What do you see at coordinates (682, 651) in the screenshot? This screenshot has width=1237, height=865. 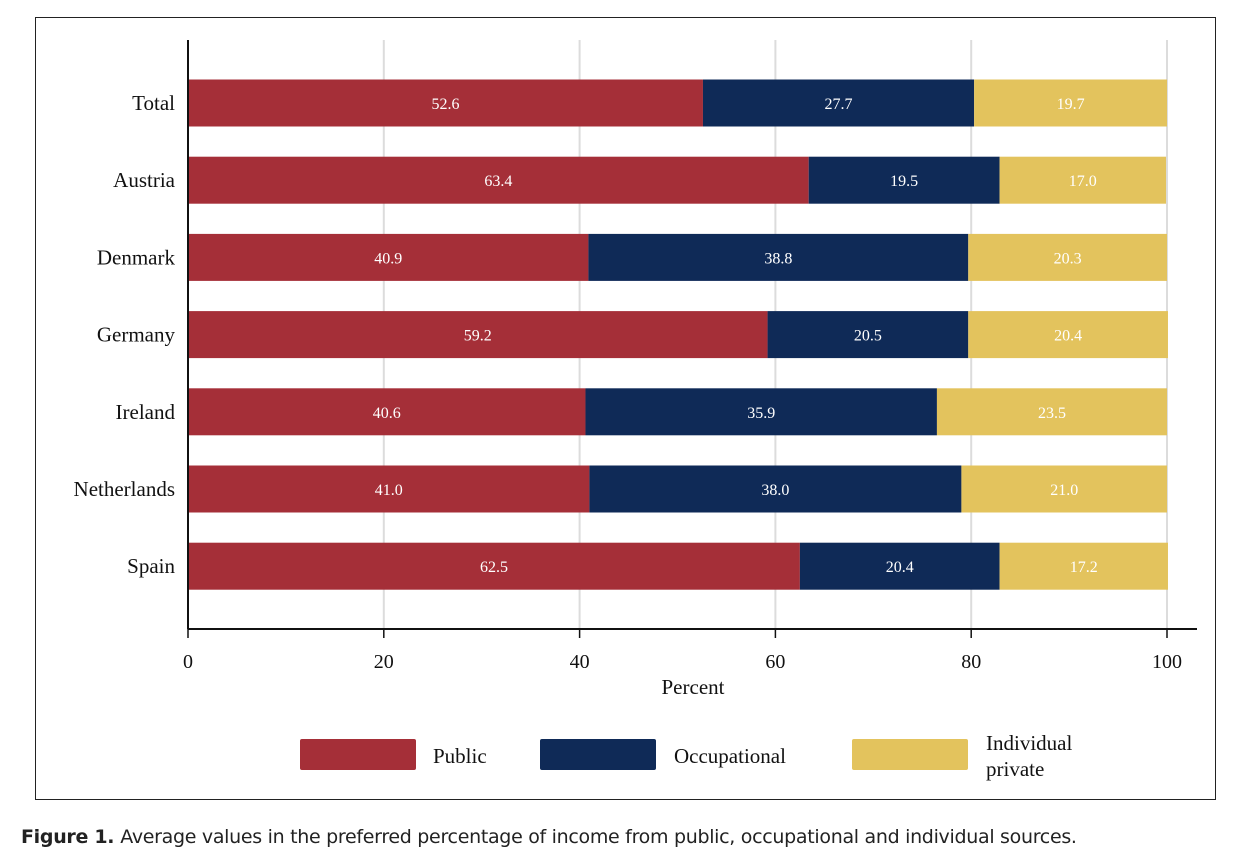 I see `x-ticks: 0 20 40 60 80 100` at bounding box center [682, 651].